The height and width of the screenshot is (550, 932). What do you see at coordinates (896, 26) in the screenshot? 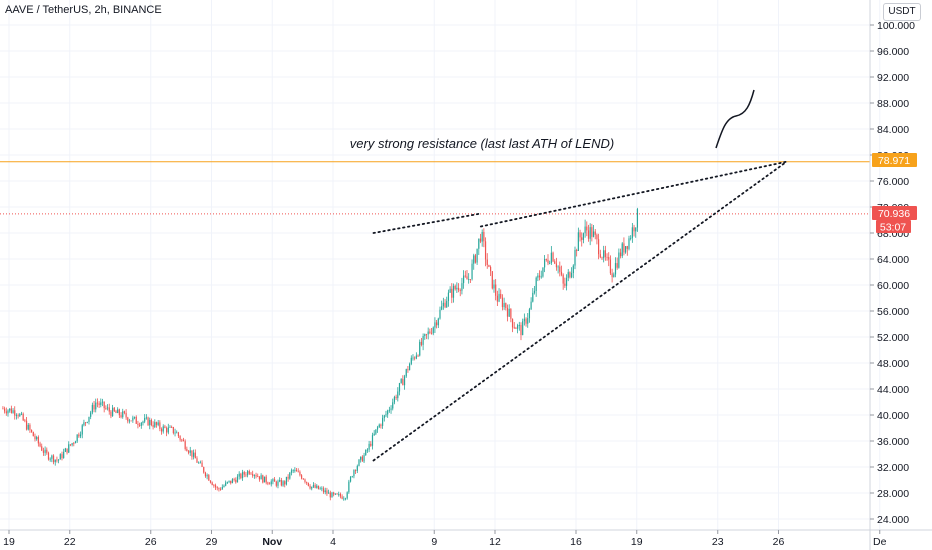
I see `y-tick-label: 100.000` at bounding box center [896, 26].